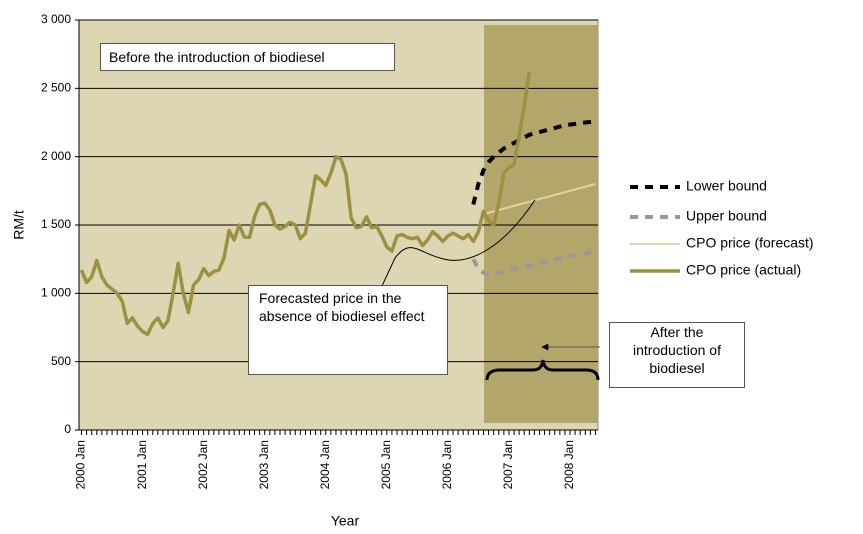  Describe the element at coordinates (56, 88) in the screenshot. I see `y-tick-label: 2 500` at that location.